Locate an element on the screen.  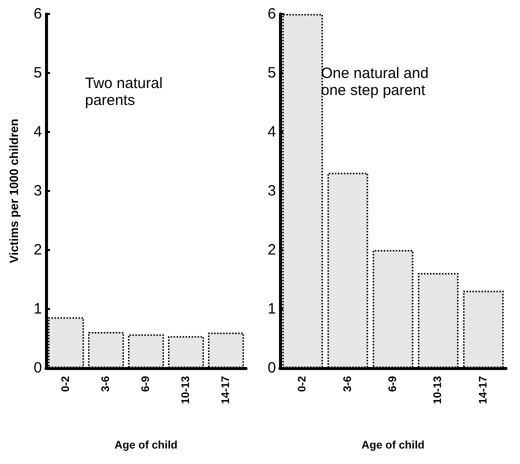
text: One natural and one step parent is located at coordinates (375, 82).